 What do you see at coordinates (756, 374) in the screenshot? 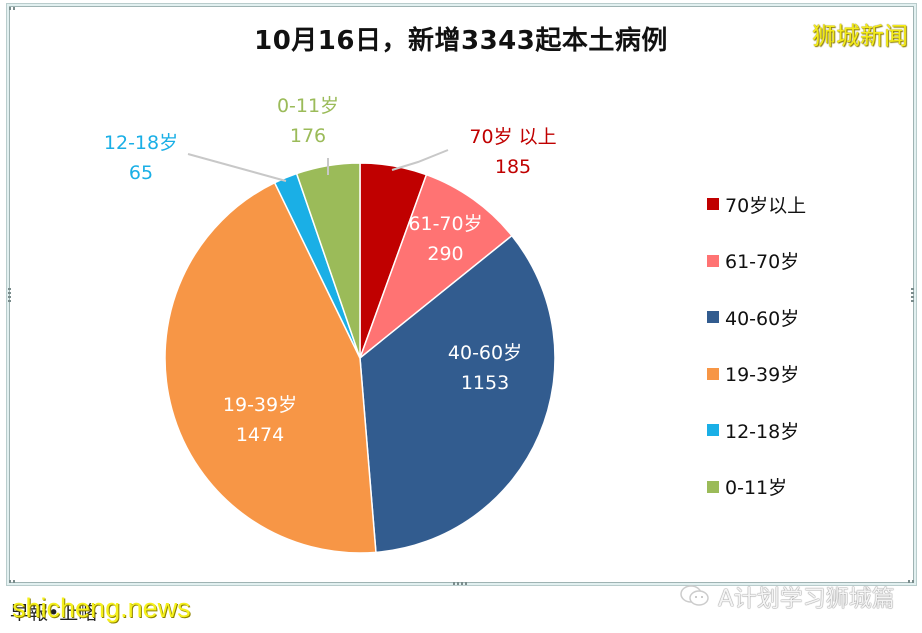
I see `legend-item-19-39: 19-39岁` at bounding box center [756, 374].